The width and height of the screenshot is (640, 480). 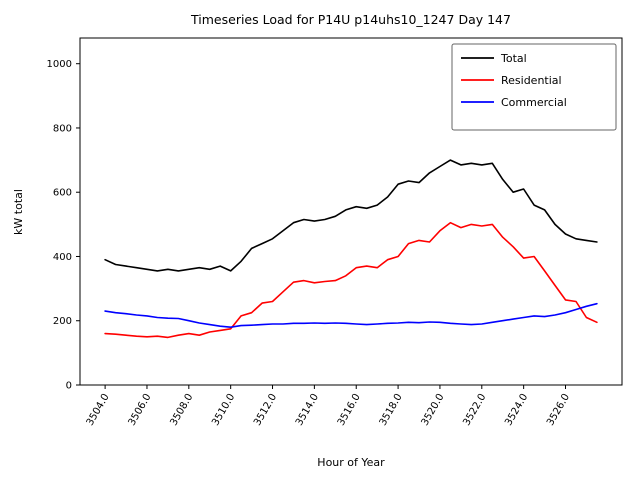 I want to click on x-tick-label: 3522.0, so click(x=474, y=410).